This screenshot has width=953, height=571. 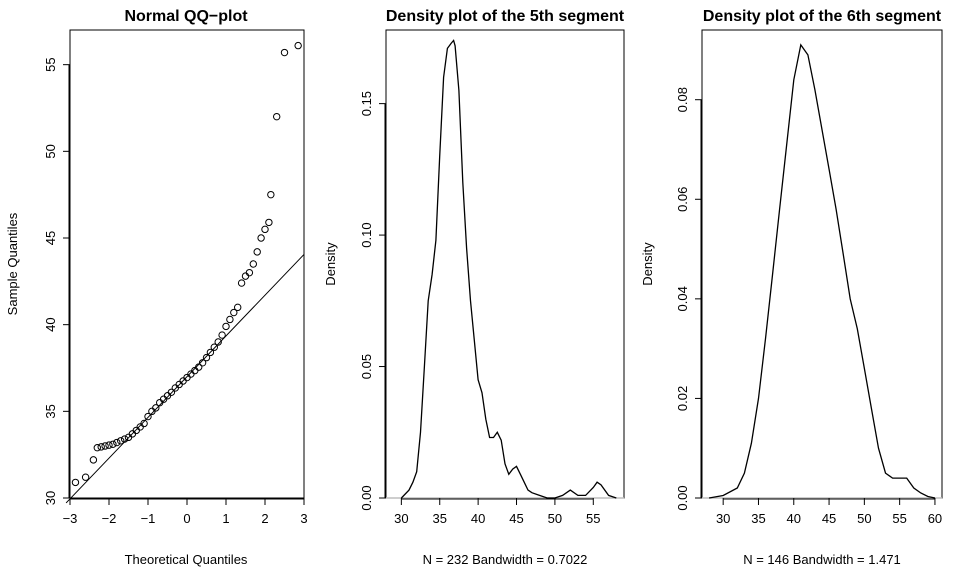 What do you see at coordinates (330, 264) in the screenshot?
I see `density-5-ylabel: Density` at bounding box center [330, 264].